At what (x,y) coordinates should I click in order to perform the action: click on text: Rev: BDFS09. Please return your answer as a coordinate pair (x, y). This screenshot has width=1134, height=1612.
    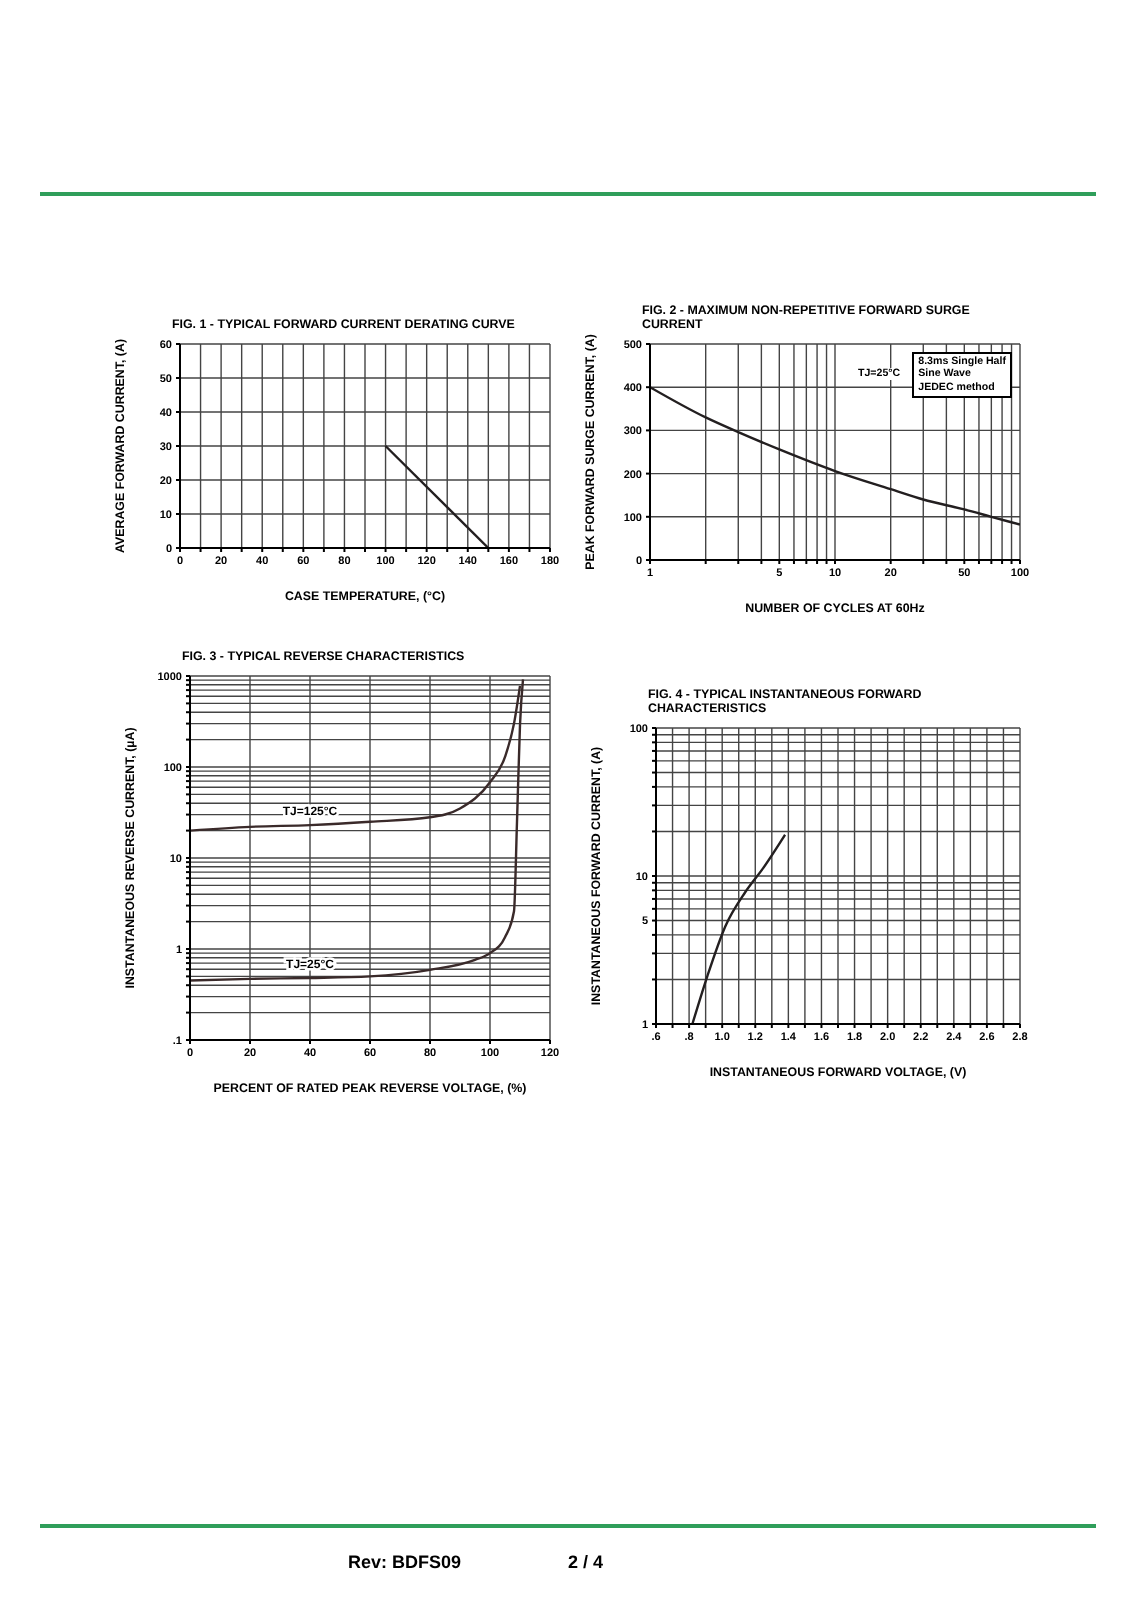
    Looking at the image, I should click on (405, 1562).